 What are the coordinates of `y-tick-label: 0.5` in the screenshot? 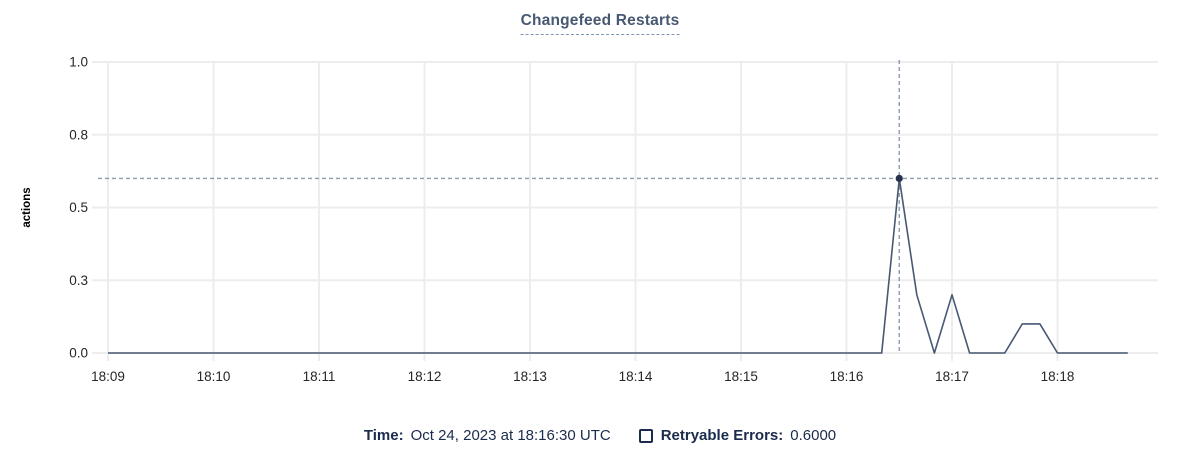 It's located at (78, 207).